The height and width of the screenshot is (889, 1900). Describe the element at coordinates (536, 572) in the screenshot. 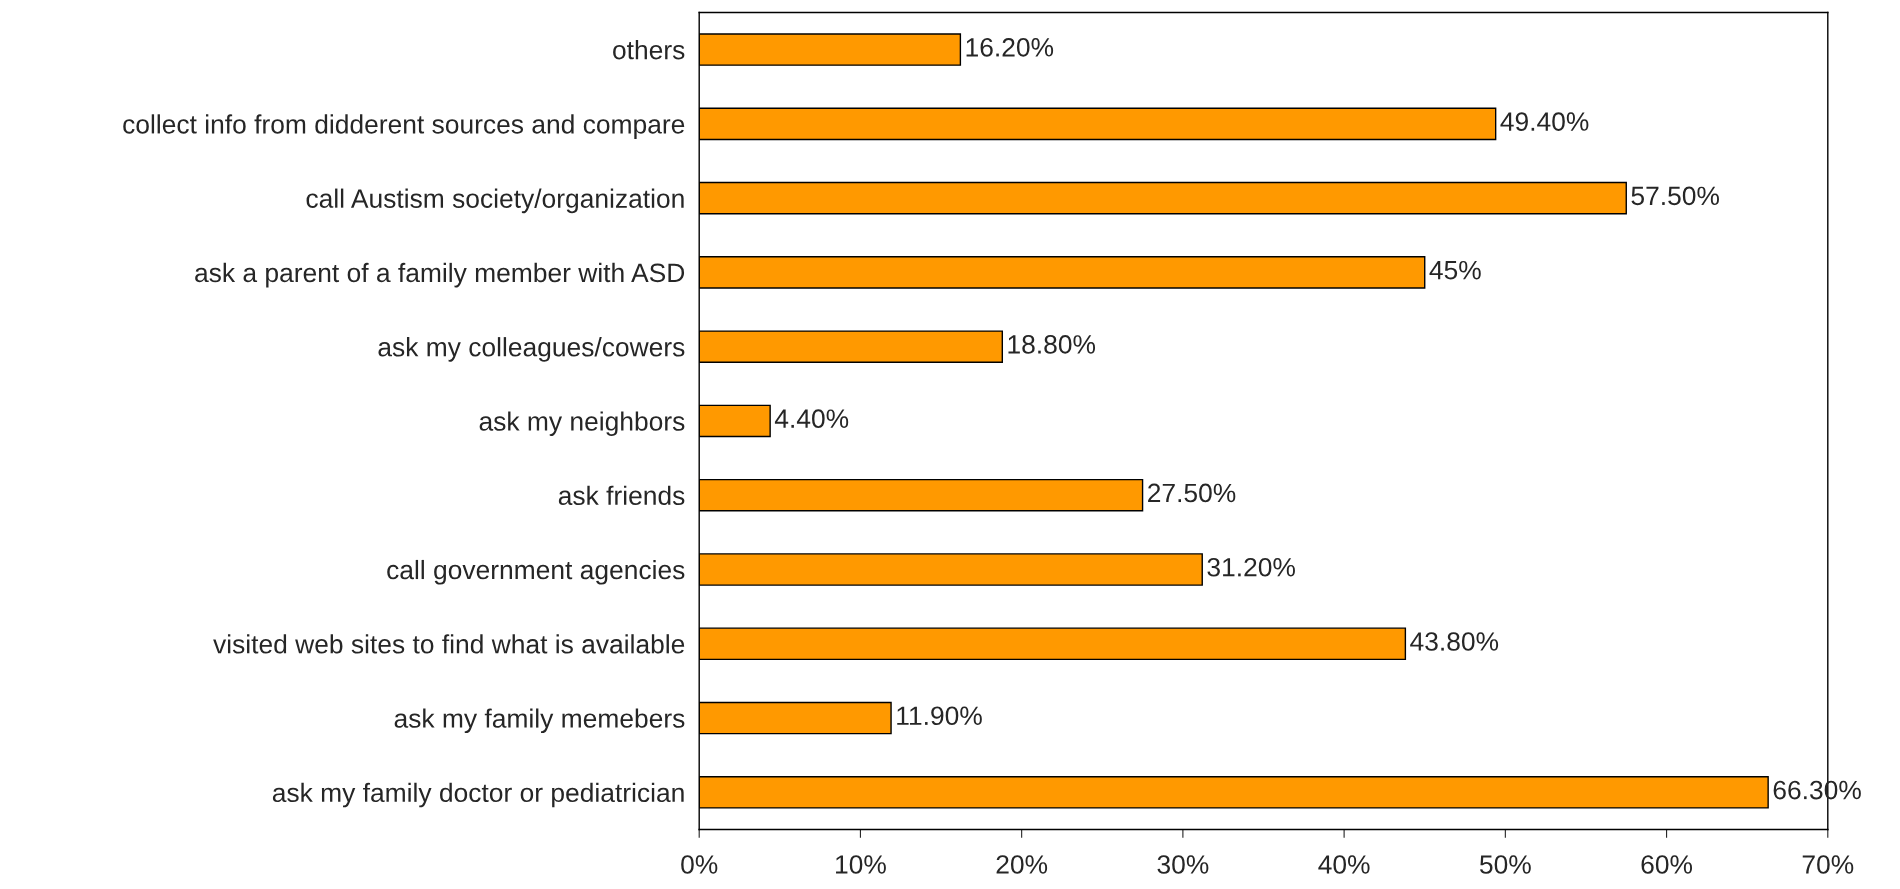

I see `y-tick-label: call government agencies` at that location.